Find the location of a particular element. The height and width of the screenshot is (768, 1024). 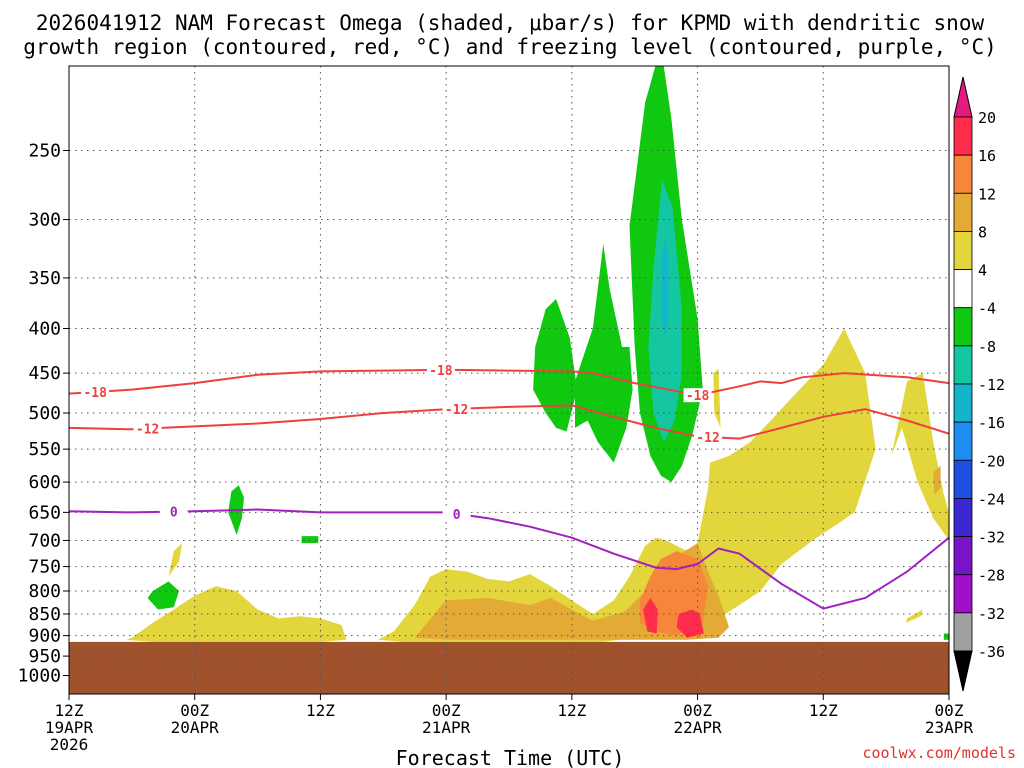

x-tick-label-0-0: 12Z is located at coordinates (69, 710).